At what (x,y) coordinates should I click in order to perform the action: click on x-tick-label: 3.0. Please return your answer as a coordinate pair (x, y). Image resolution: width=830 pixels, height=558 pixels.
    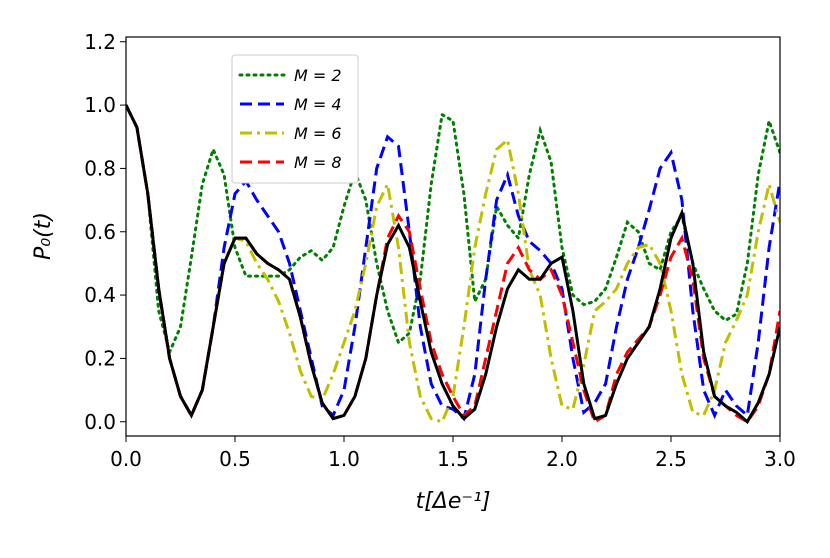
    Looking at the image, I should click on (780, 459).